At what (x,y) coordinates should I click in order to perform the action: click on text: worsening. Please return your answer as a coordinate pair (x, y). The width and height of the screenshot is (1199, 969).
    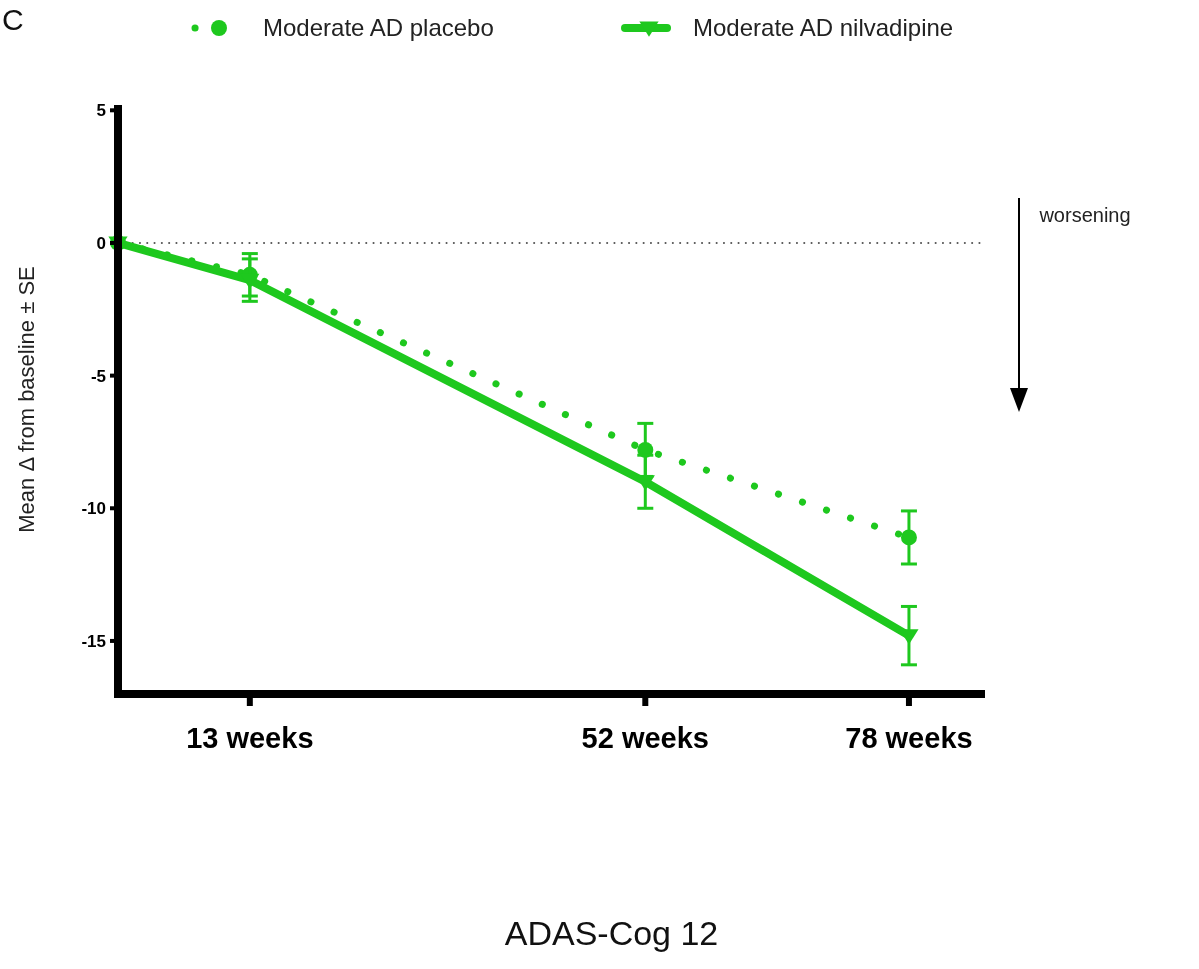
    Looking at the image, I should click on (1084, 215).